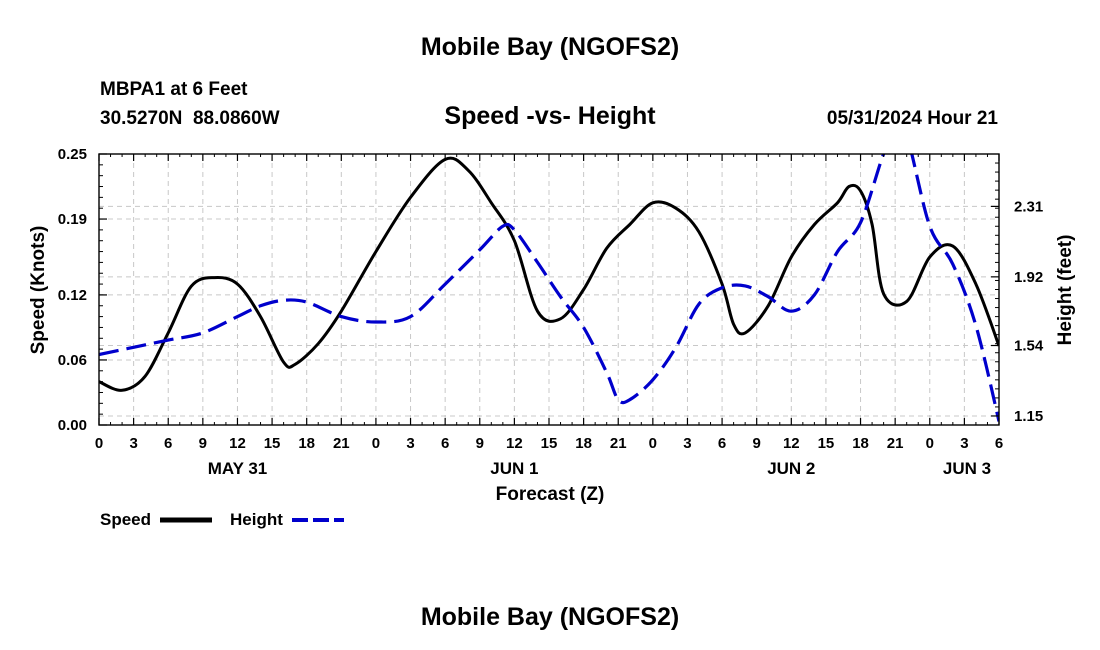  What do you see at coordinates (125, 519) in the screenshot?
I see `legend-speed-label: Speed` at bounding box center [125, 519].